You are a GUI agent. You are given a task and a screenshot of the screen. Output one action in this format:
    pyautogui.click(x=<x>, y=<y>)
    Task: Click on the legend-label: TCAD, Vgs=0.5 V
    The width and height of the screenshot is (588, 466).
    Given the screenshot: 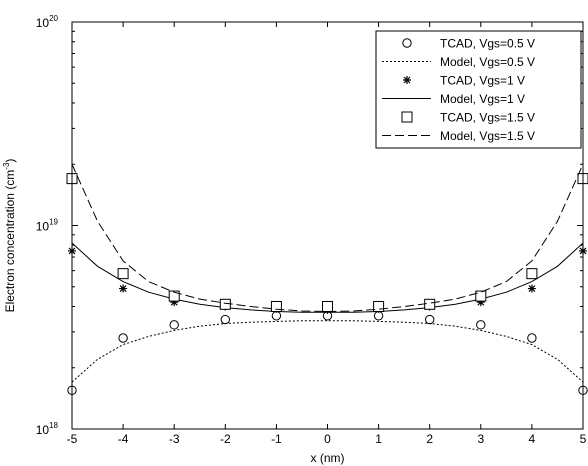 What is the action you would take?
    pyautogui.click(x=487, y=44)
    